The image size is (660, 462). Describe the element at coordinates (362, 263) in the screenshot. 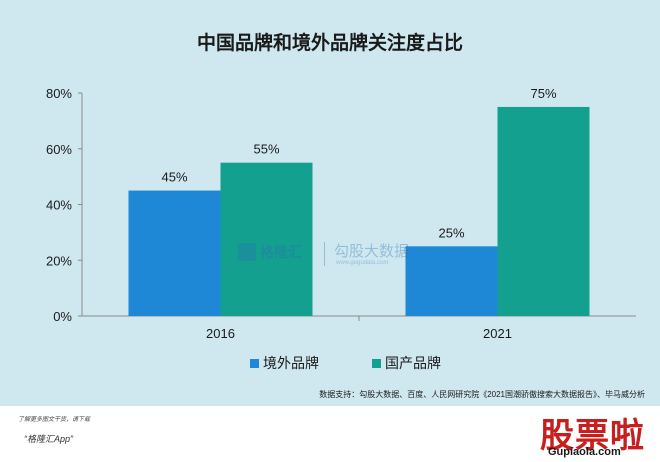

I see `watermark-url: www.gogudata.com` at that location.